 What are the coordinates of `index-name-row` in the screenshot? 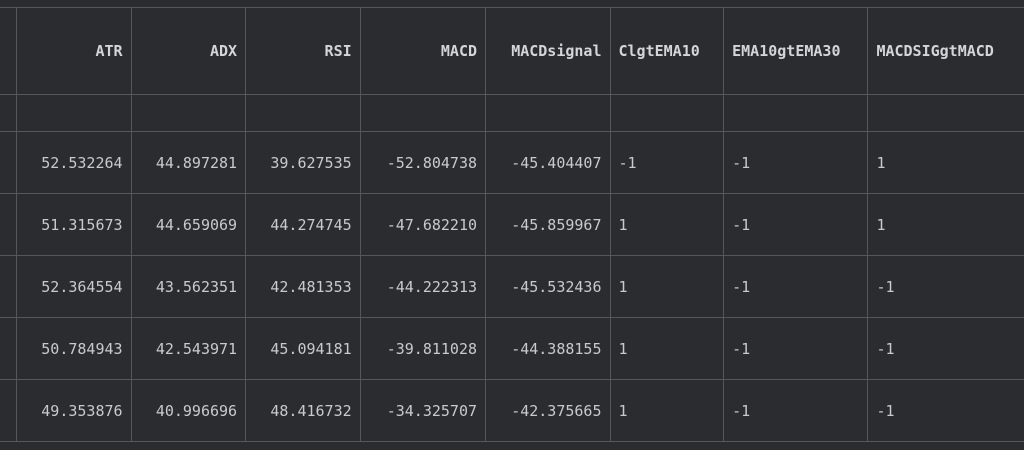 It's located at (512, 113).